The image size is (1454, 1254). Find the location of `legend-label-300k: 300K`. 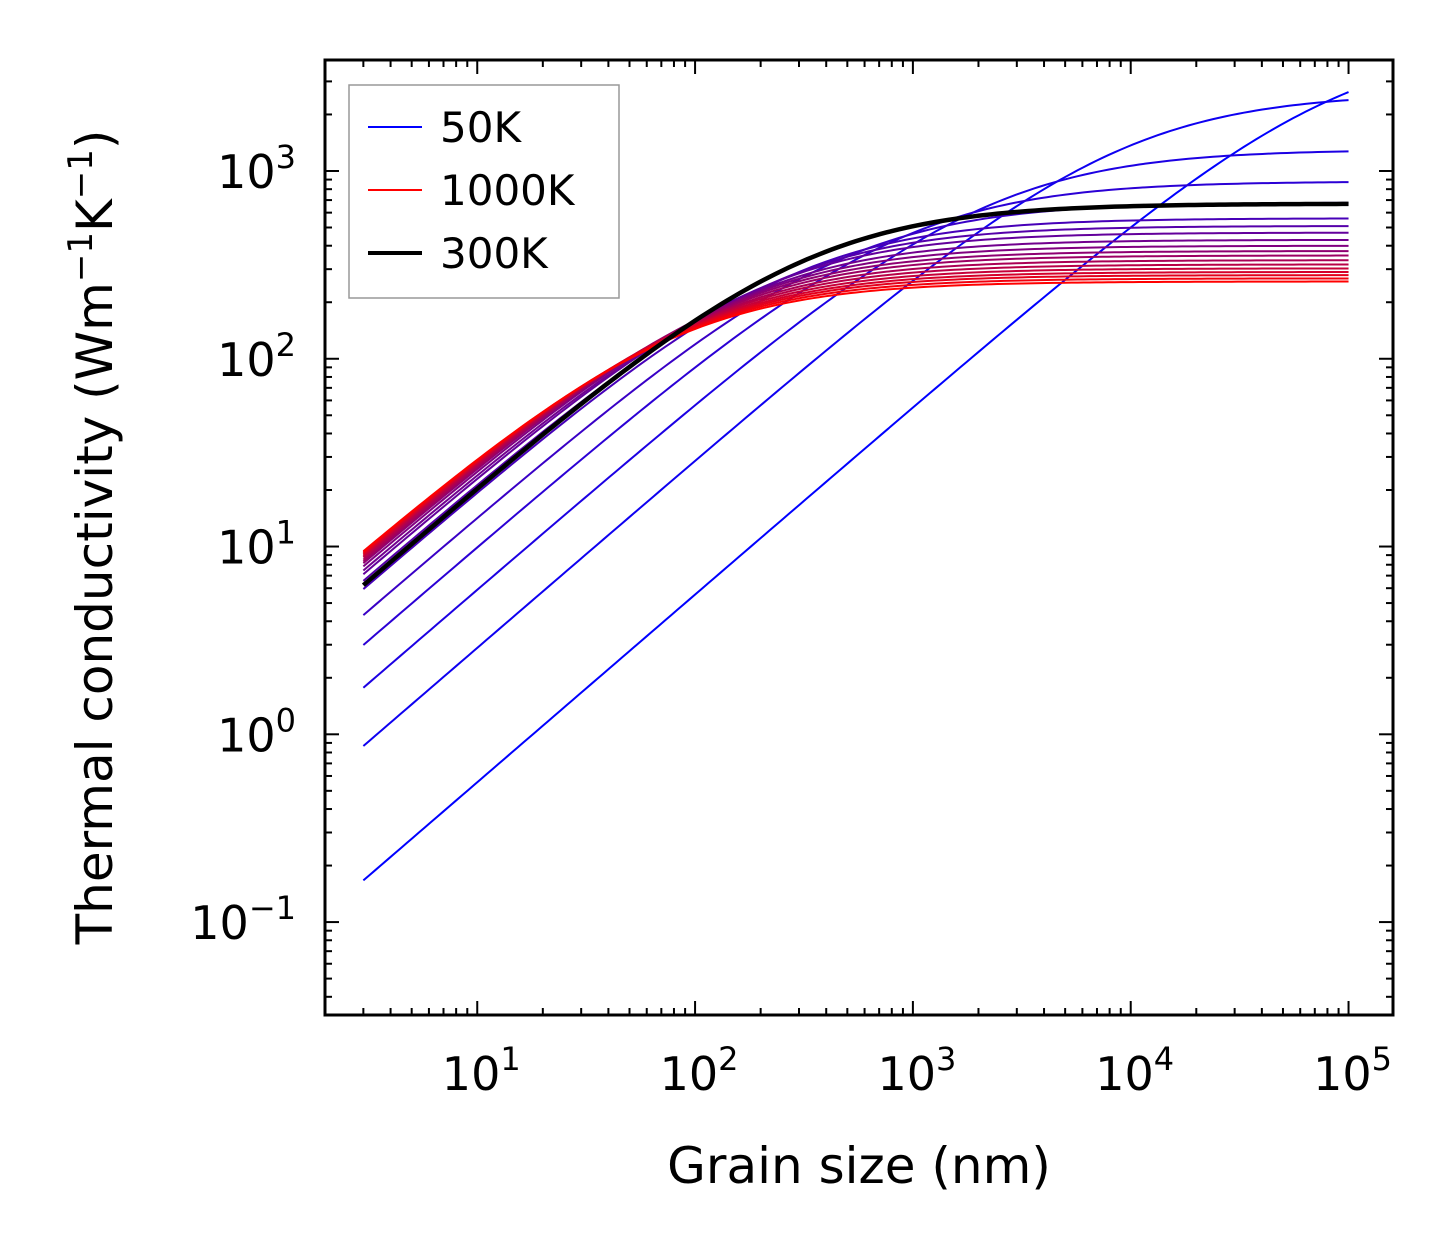

legend-label-300k: 300K is located at coordinates (494, 253).